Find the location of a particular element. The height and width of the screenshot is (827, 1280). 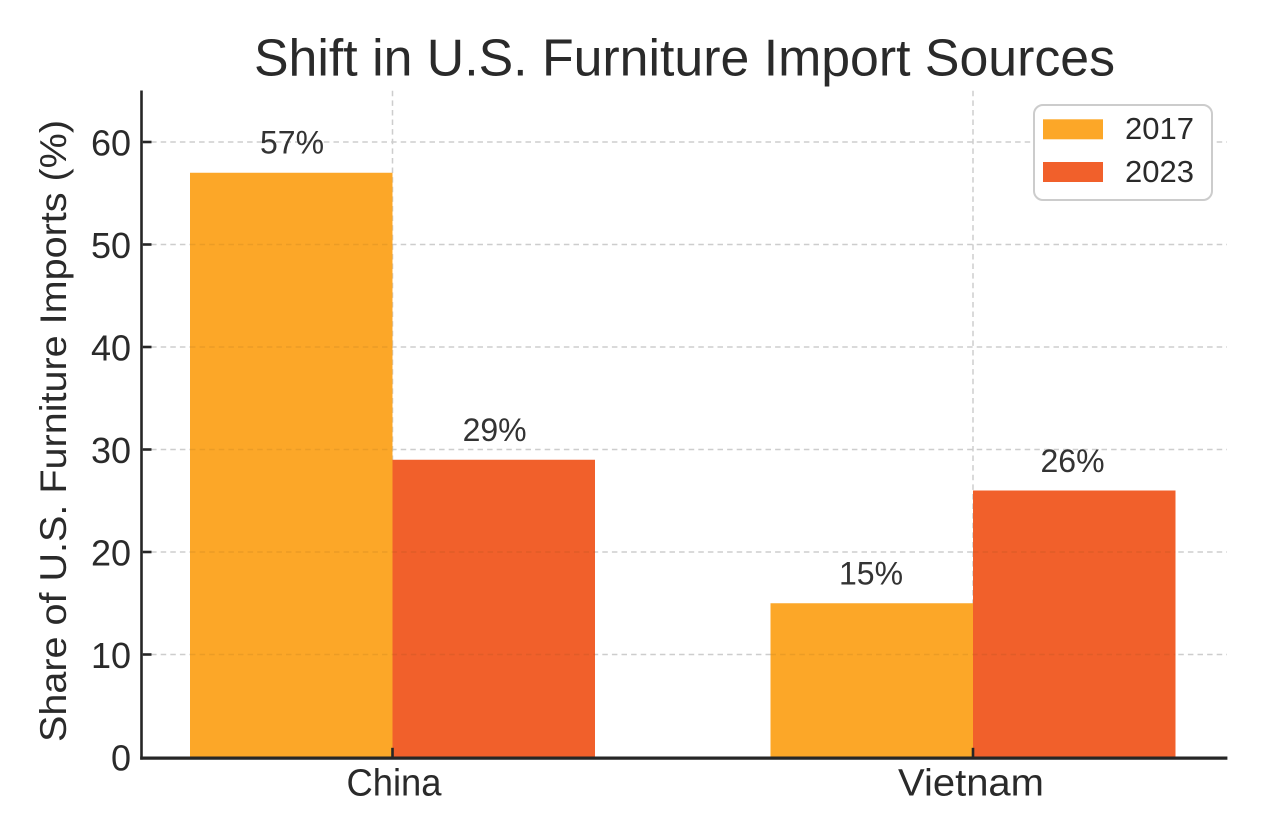

svg-text:Shift in U.S. Furniture Import: Shift in U.S. Furniture Import Sources is located at coordinates (684, 59).